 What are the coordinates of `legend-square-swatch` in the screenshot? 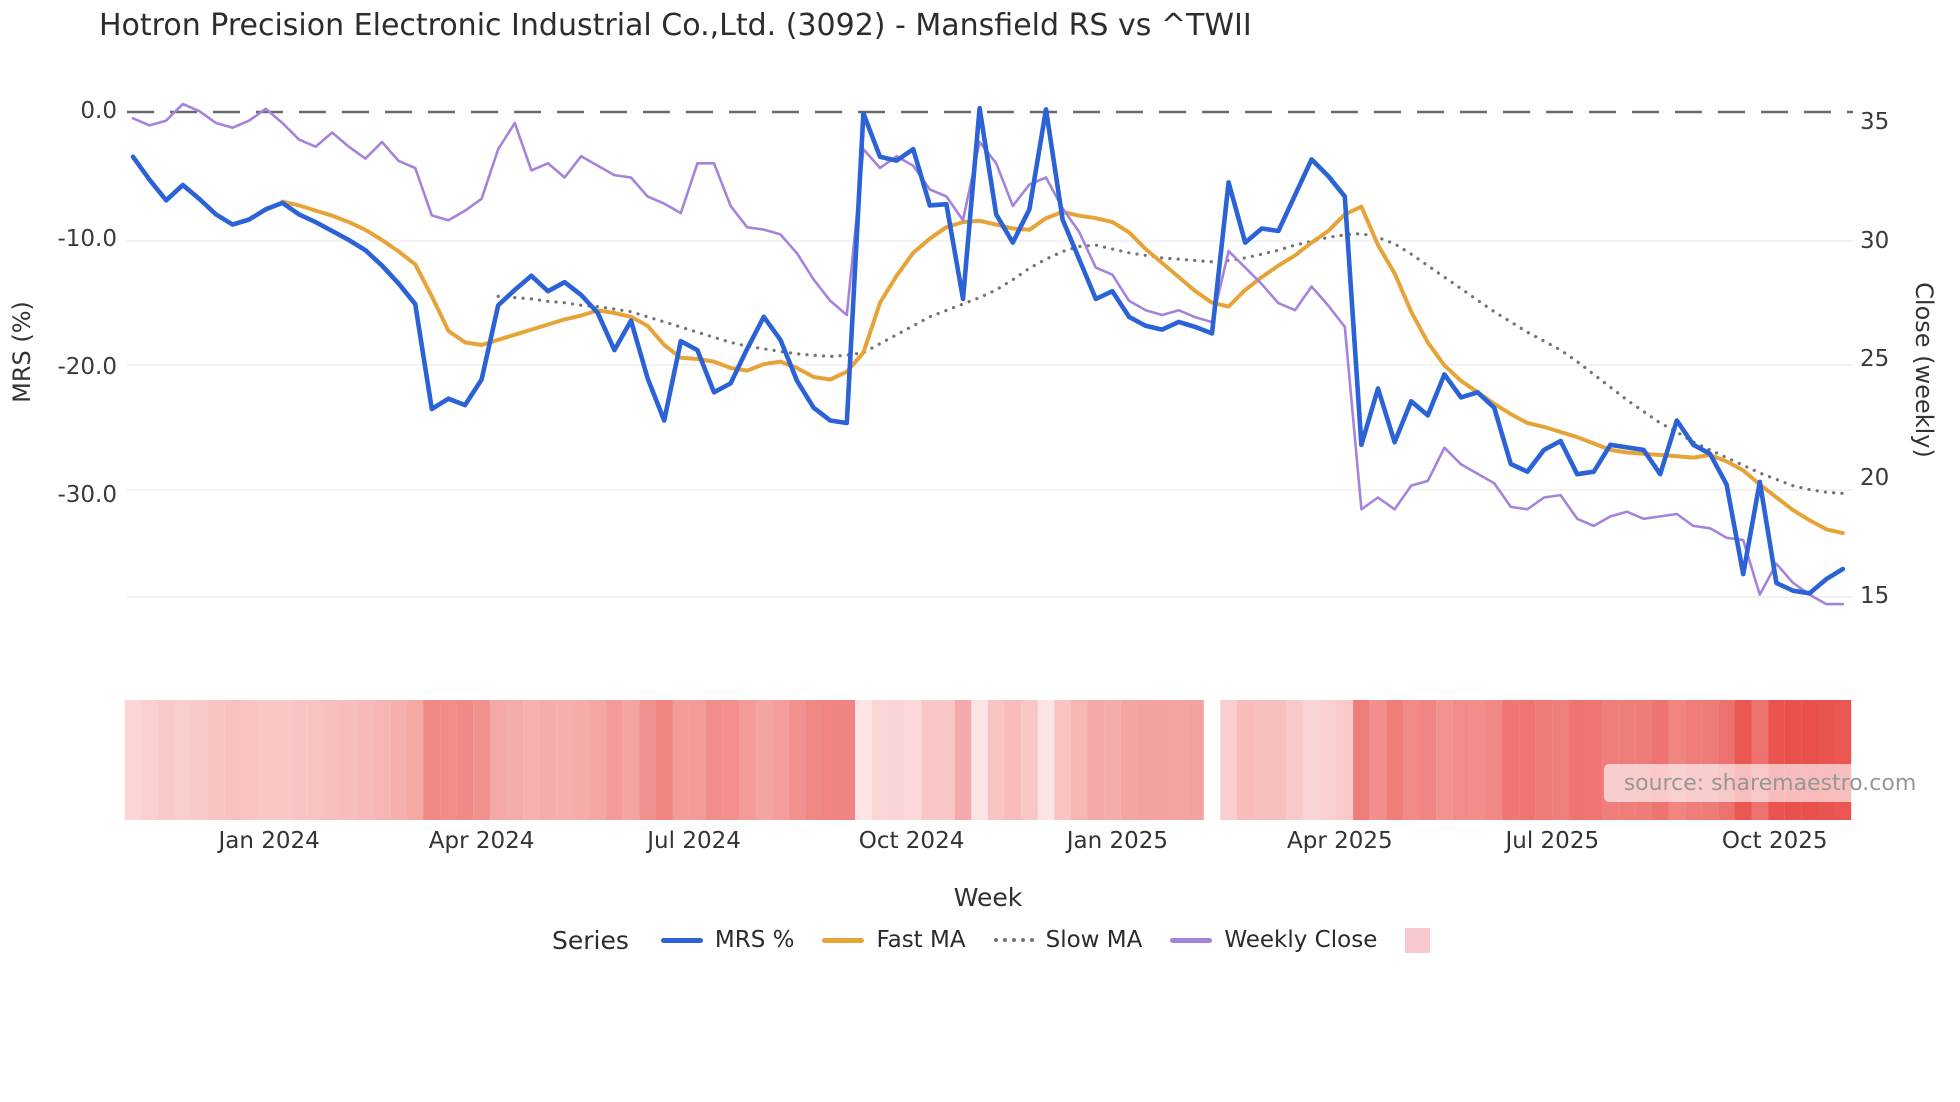 It's located at (1418, 940).